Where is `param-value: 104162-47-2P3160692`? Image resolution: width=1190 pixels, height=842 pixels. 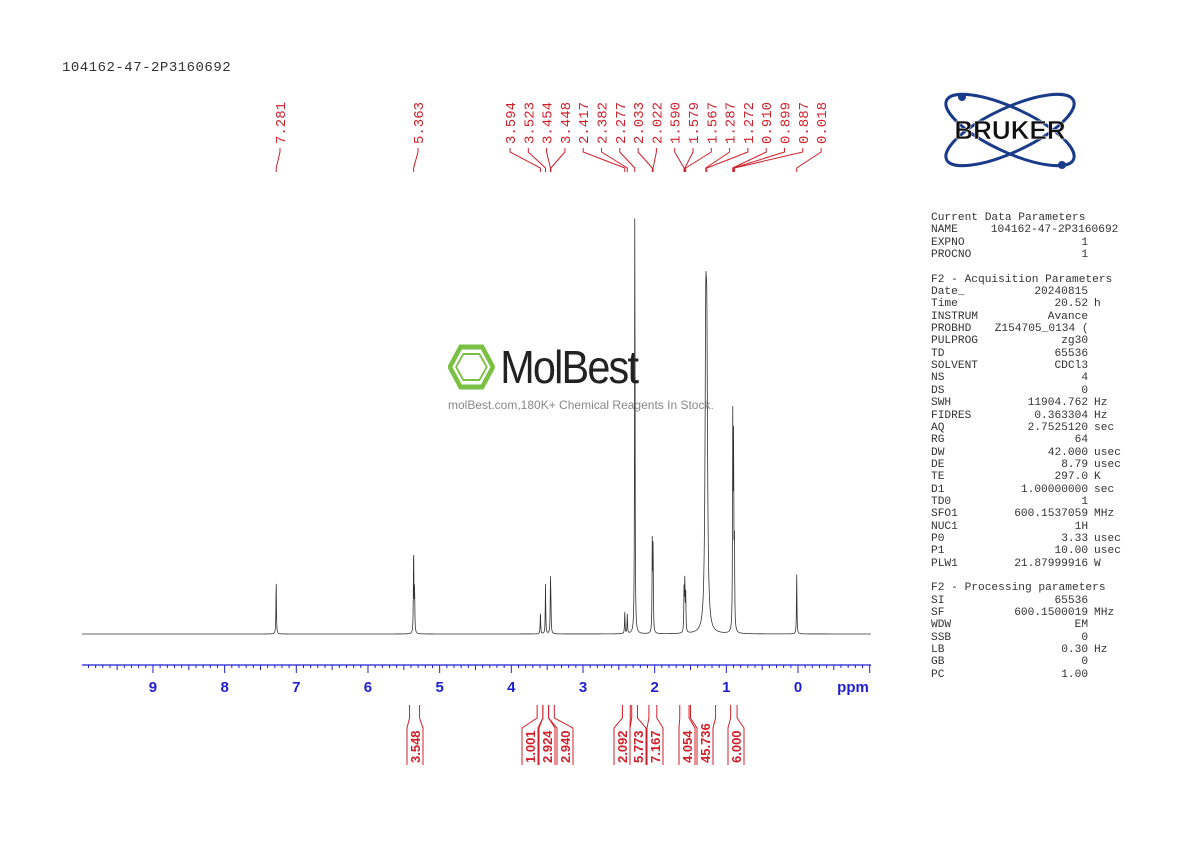
param-value: 104162-47-2P3160692 is located at coordinates (1054, 230).